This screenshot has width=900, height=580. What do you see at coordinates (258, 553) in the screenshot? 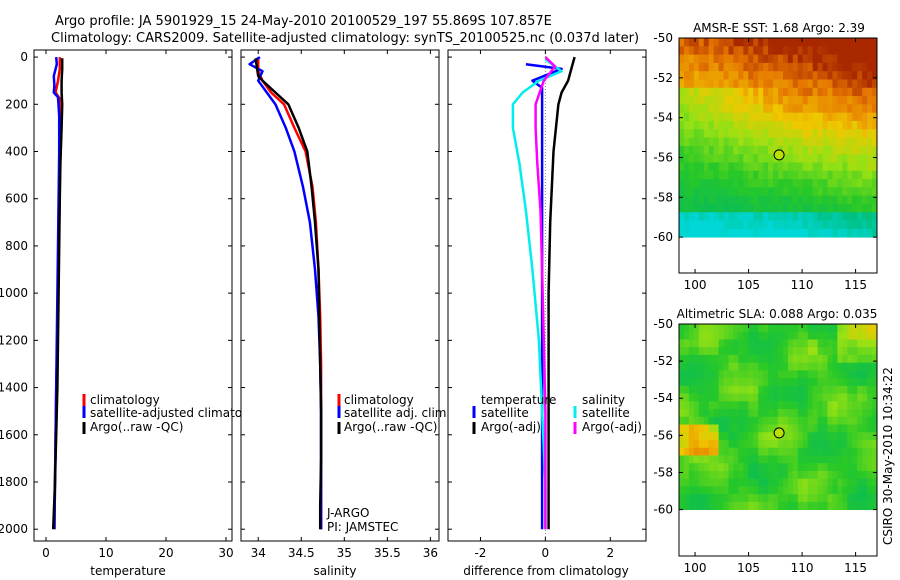
I see `x-tick-label: 34` at bounding box center [258, 553].